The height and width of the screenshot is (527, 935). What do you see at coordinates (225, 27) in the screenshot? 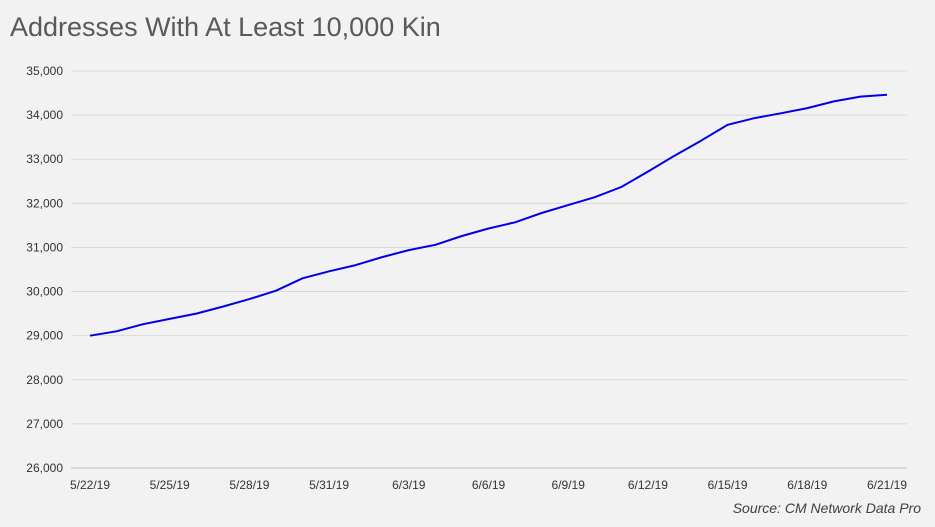
I see `chart-title: Addresses With At Least 10,000 Kin` at bounding box center [225, 27].